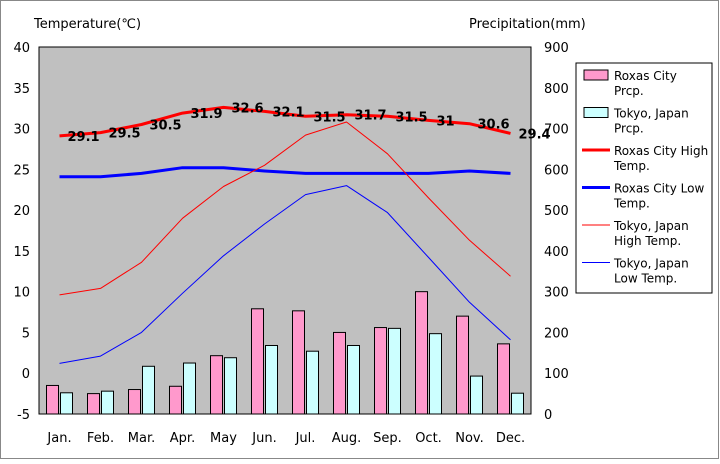 The width and height of the screenshot is (720, 464). Describe the element at coordinates (166, 125) in the screenshot. I see `data-label: 30.5` at that location.